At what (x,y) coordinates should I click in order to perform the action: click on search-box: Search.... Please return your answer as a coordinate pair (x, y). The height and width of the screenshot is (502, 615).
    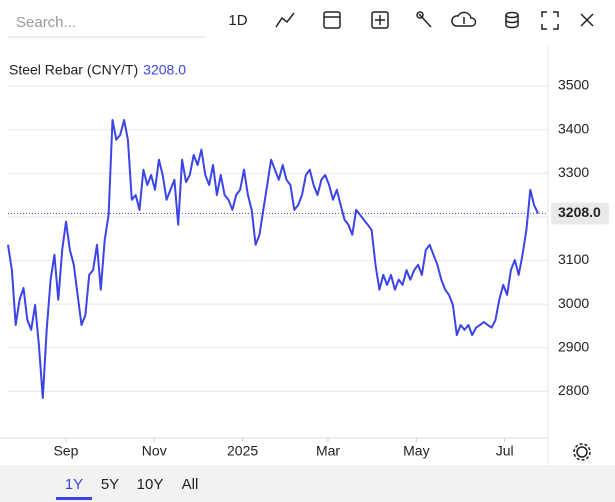
    Looking at the image, I should click on (46, 22).